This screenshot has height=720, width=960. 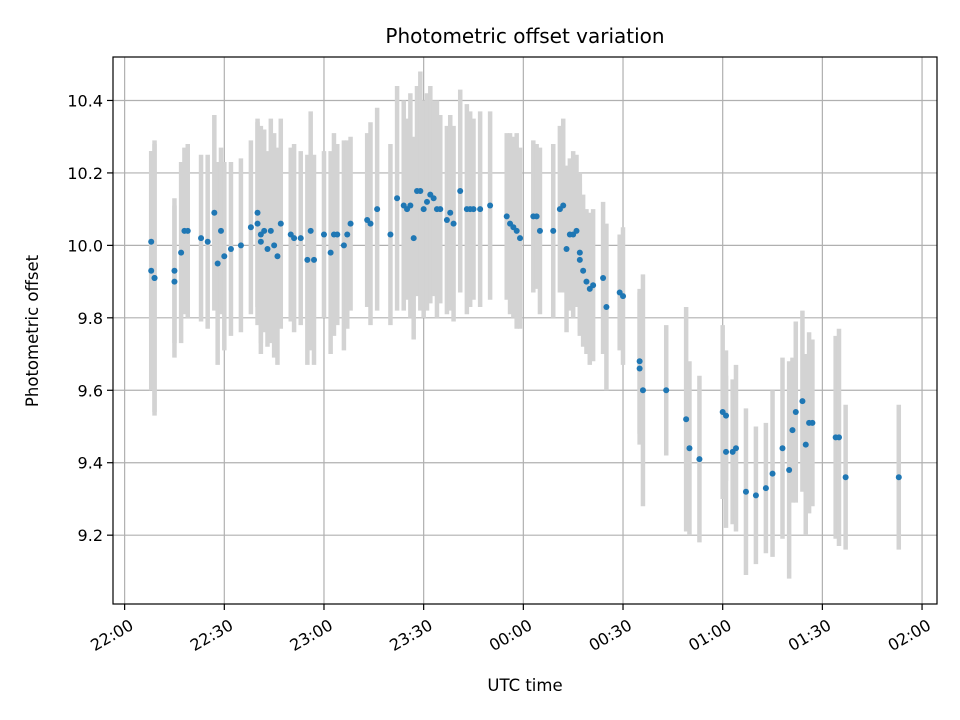 What do you see at coordinates (90, 463) in the screenshot?
I see `y-tick-label: 9.4` at bounding box center [90, 463].